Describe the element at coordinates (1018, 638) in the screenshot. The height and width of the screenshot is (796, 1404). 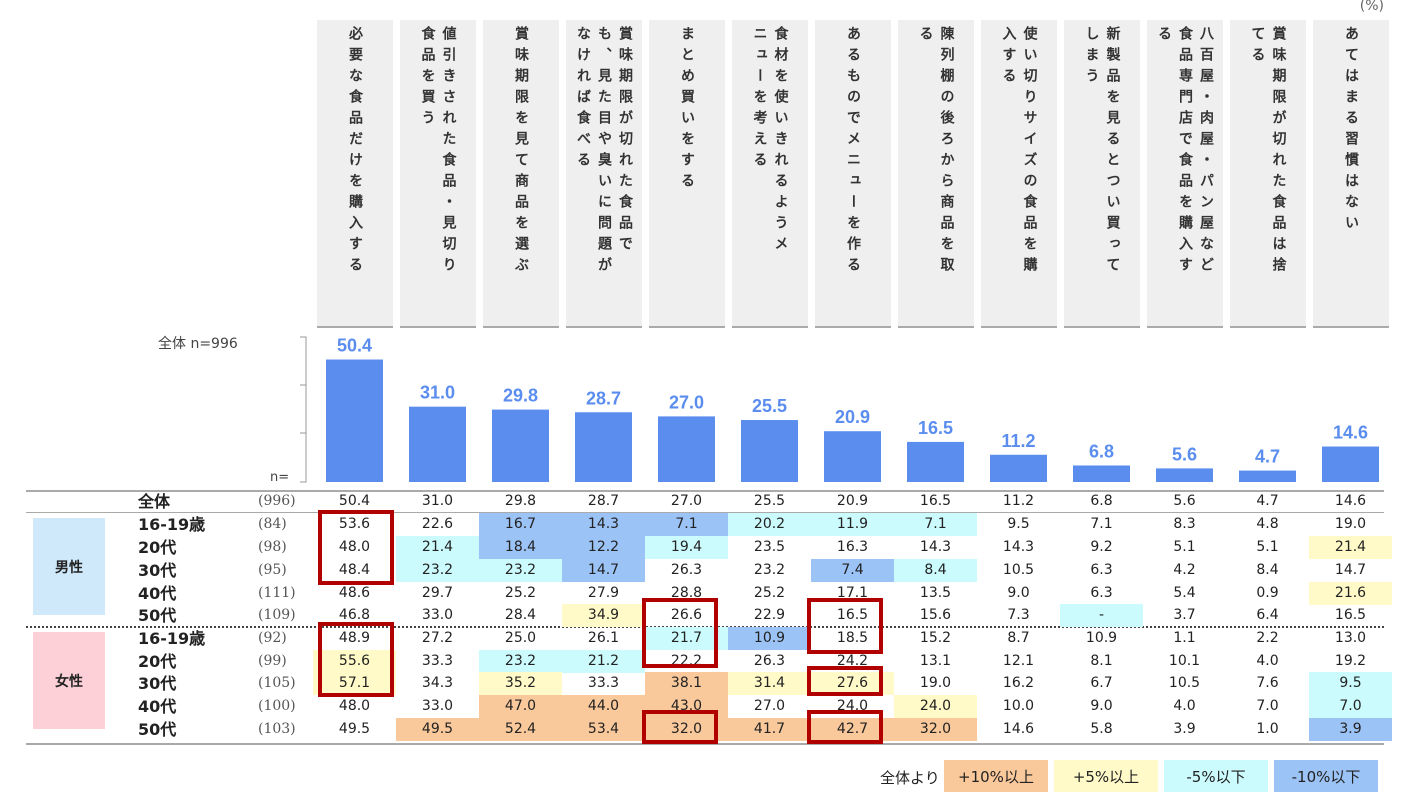
I see `table-cell: 8.7` at that location.